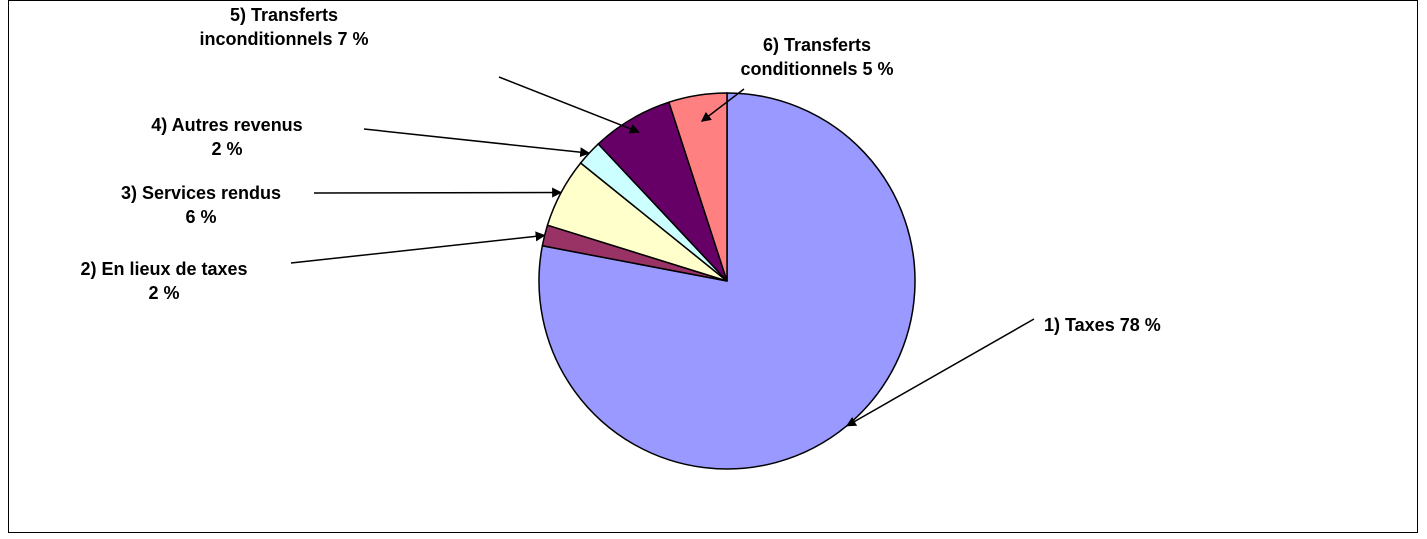 The image size is (1427, 539). What do you see at coordinates (200, 217) in the screenshot?
I see `slice-label-line: 6 %` at bounding box center [200, 217].